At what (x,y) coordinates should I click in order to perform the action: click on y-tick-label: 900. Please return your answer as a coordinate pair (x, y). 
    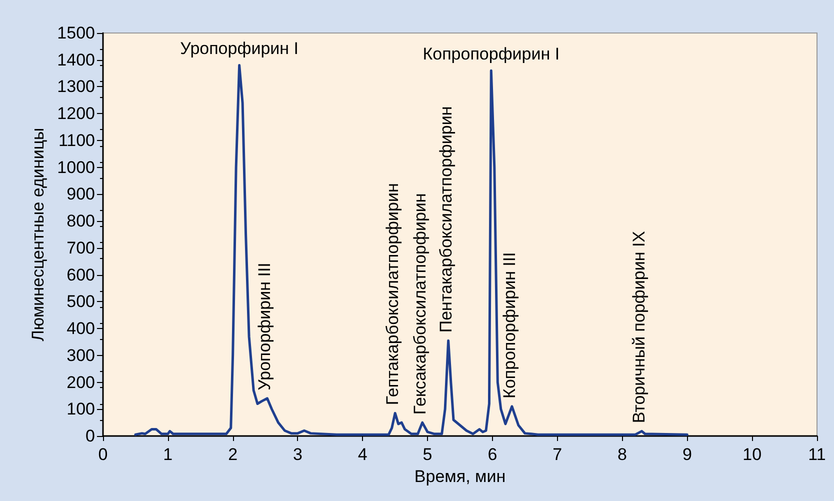
    Looking at the image, I should click on (80, 194).